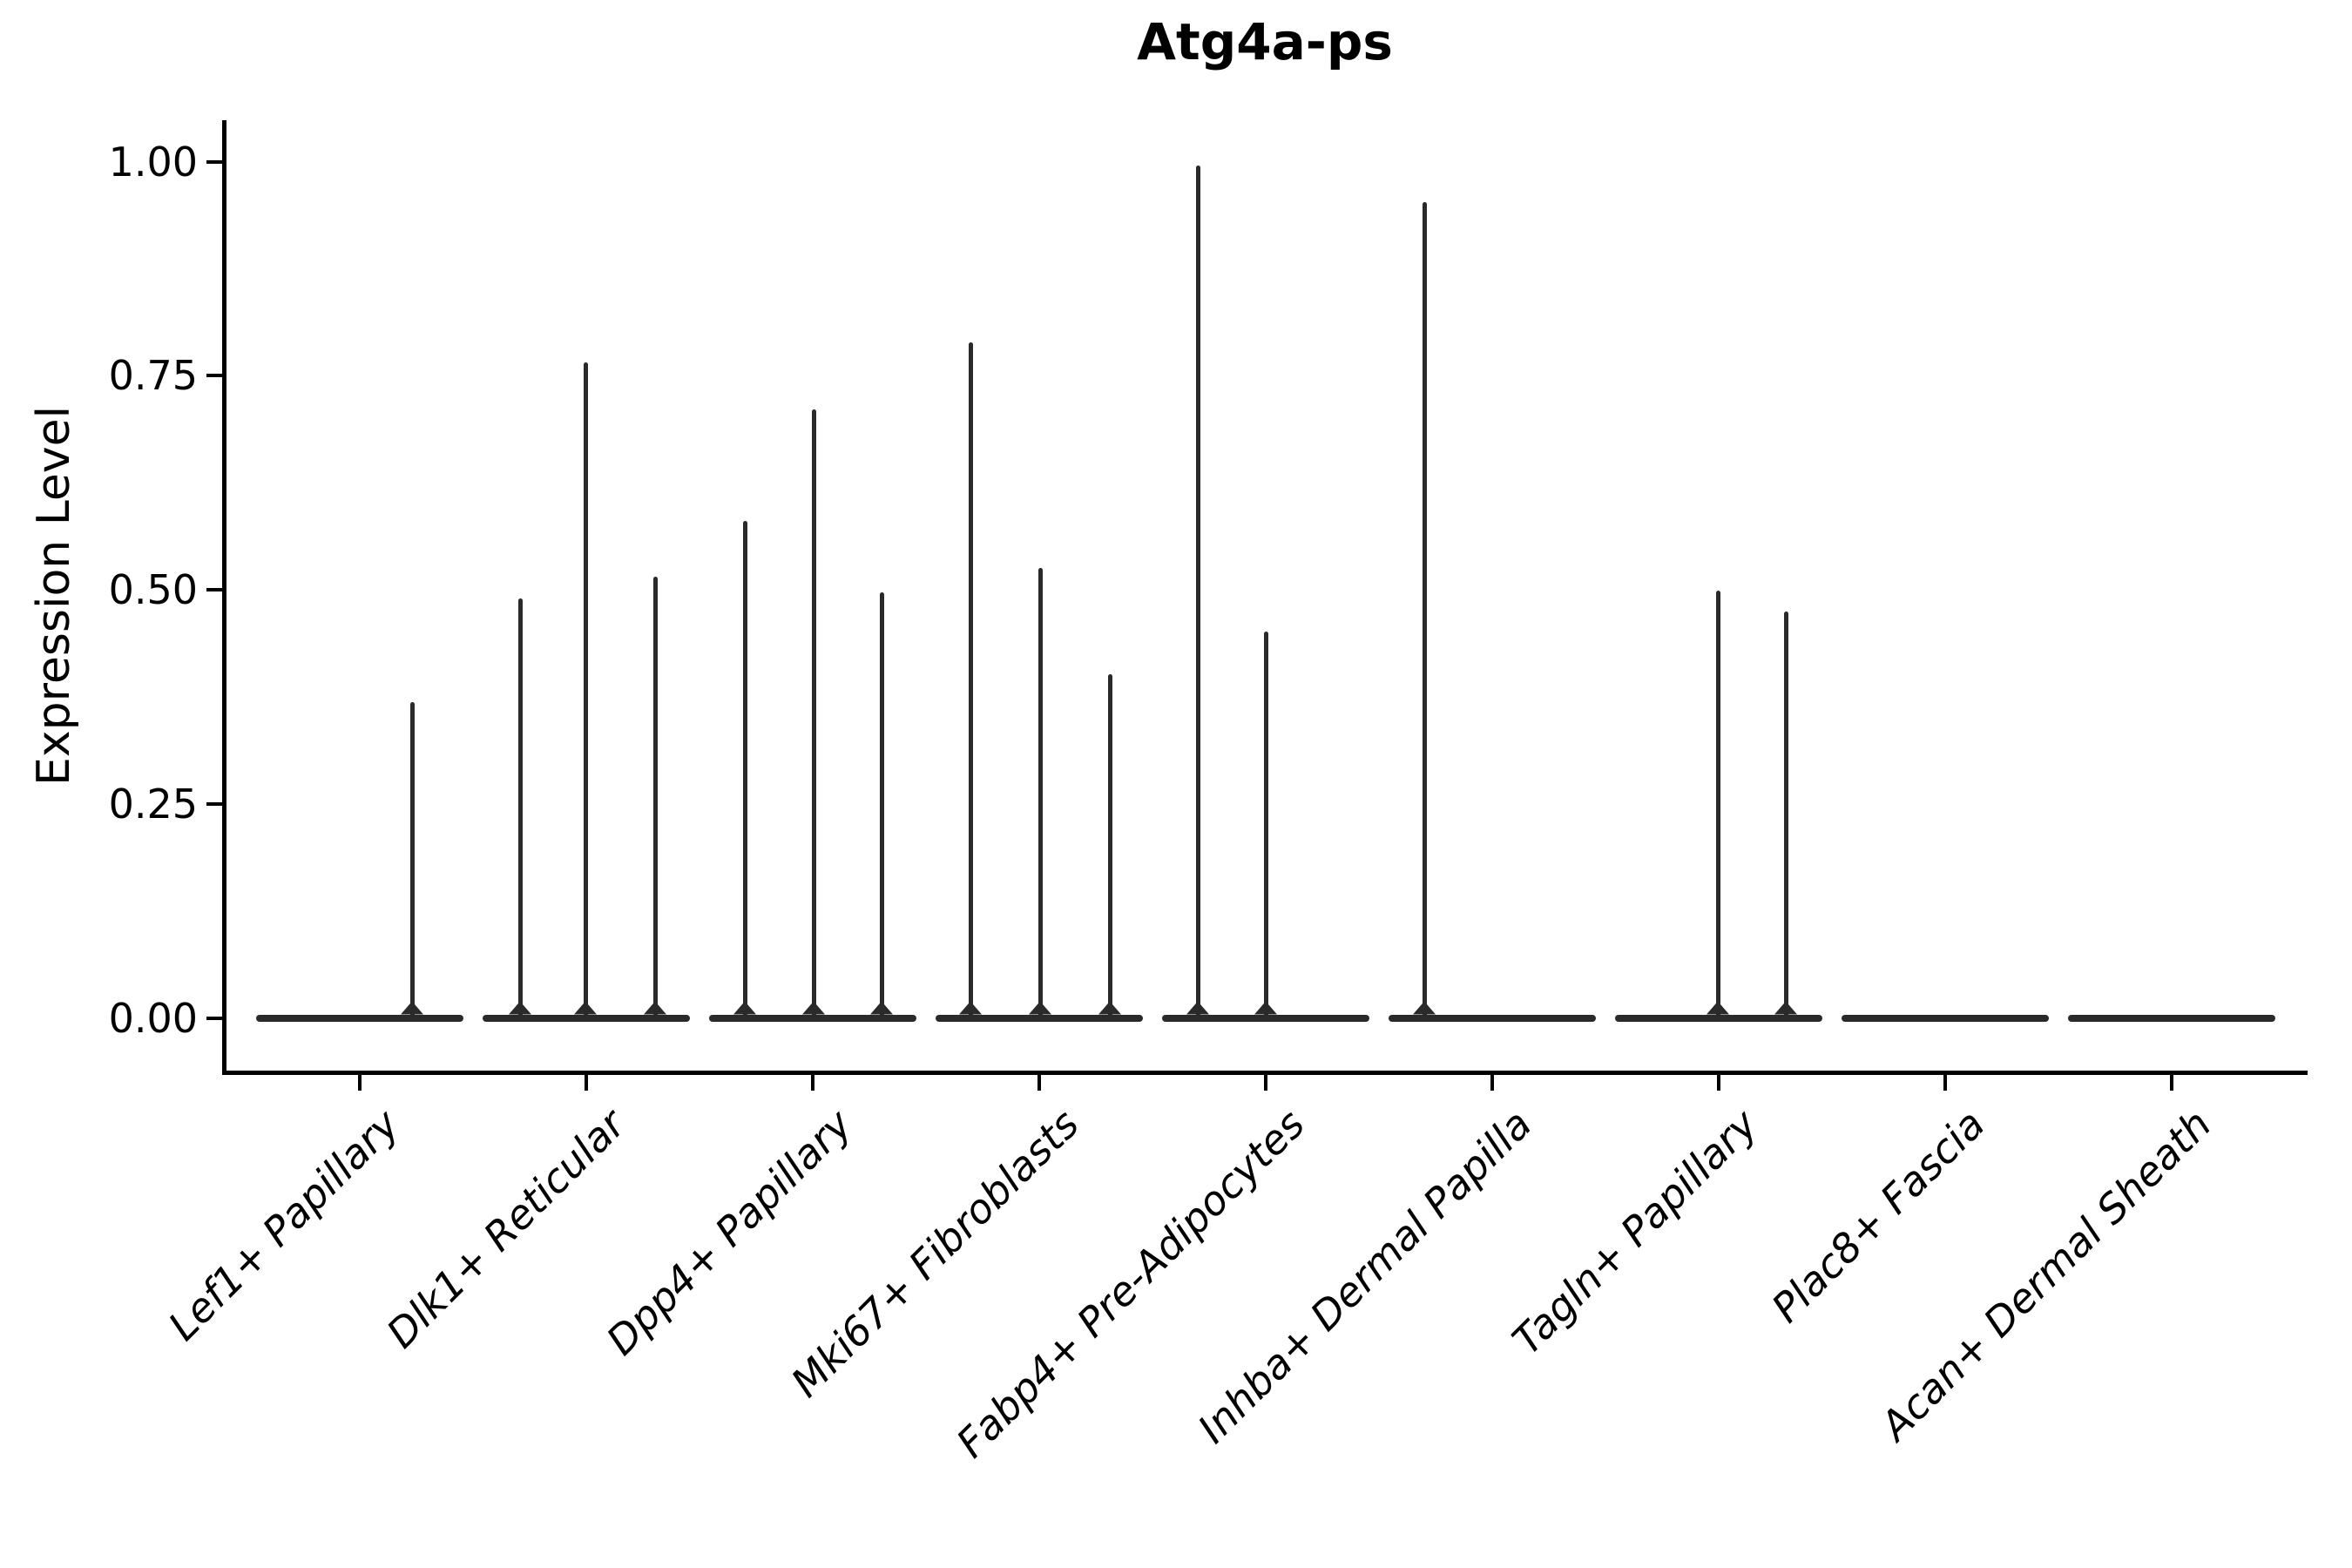 The height and width of the screenshot is (1568, 2352). What do you see at coordinates (153, 1018) in the screenshot?
I see `y-tick-label: 0.00` at bounding box center [153, 1018].